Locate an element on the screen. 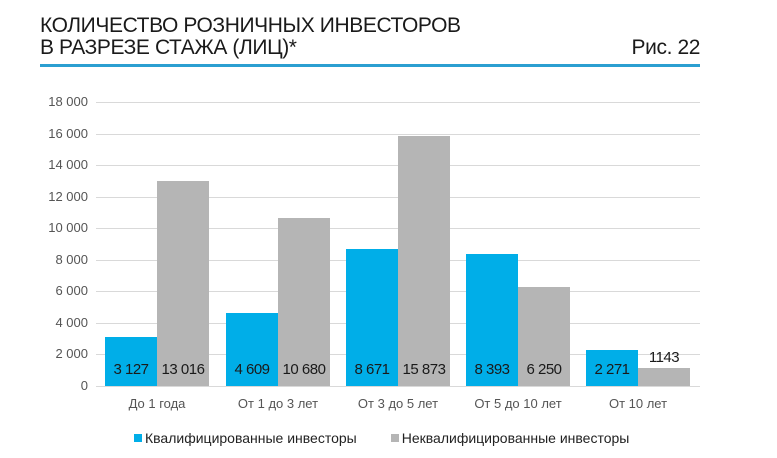  data-label: 13 016 is located at coordinates (183, 369).